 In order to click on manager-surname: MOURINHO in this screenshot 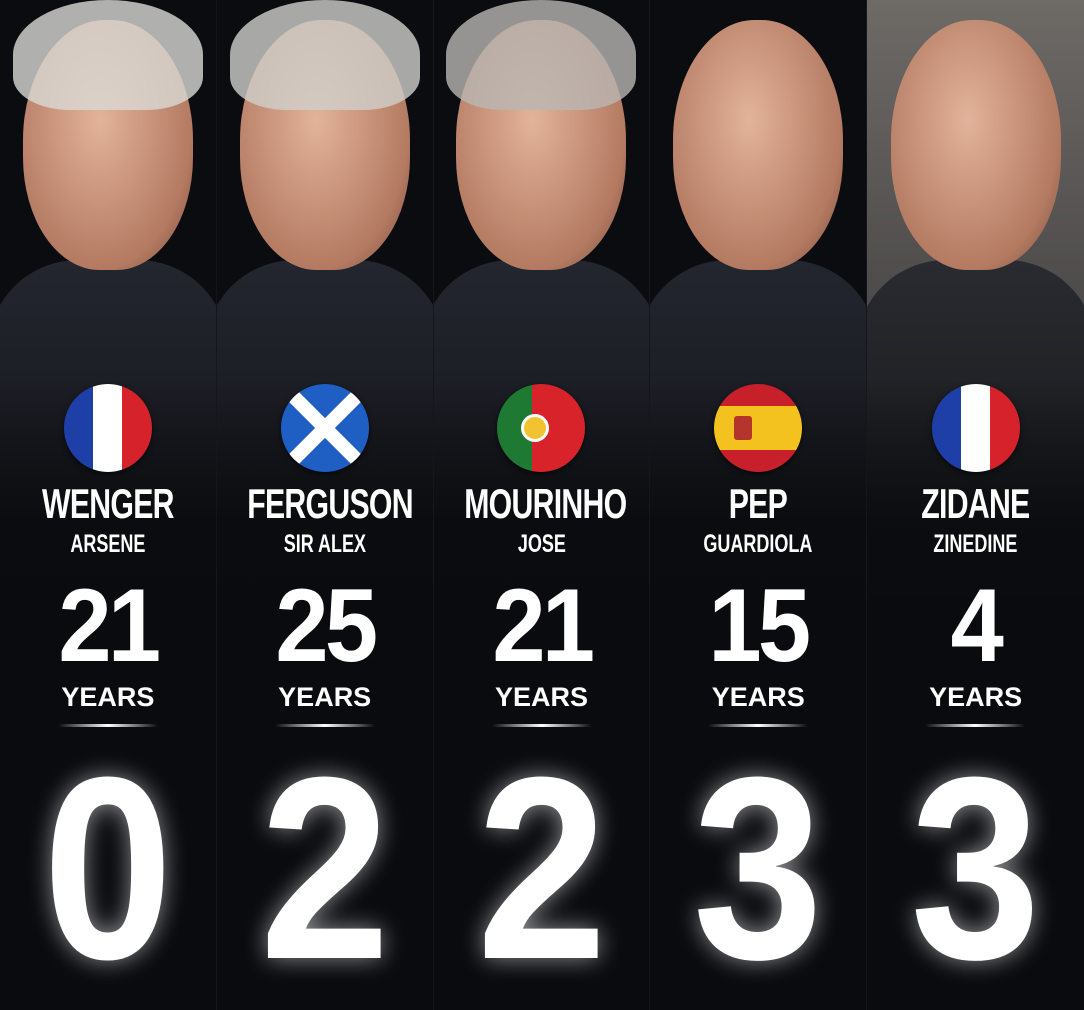, I will do `click(545, 503)`.